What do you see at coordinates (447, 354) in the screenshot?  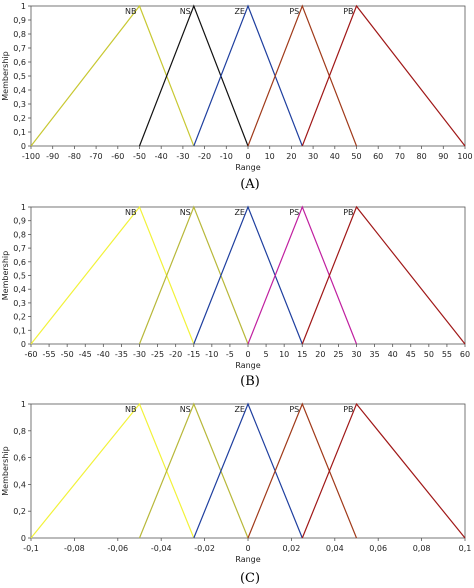 I see `x-tick-label: 55` at bounding box center [447, 354].